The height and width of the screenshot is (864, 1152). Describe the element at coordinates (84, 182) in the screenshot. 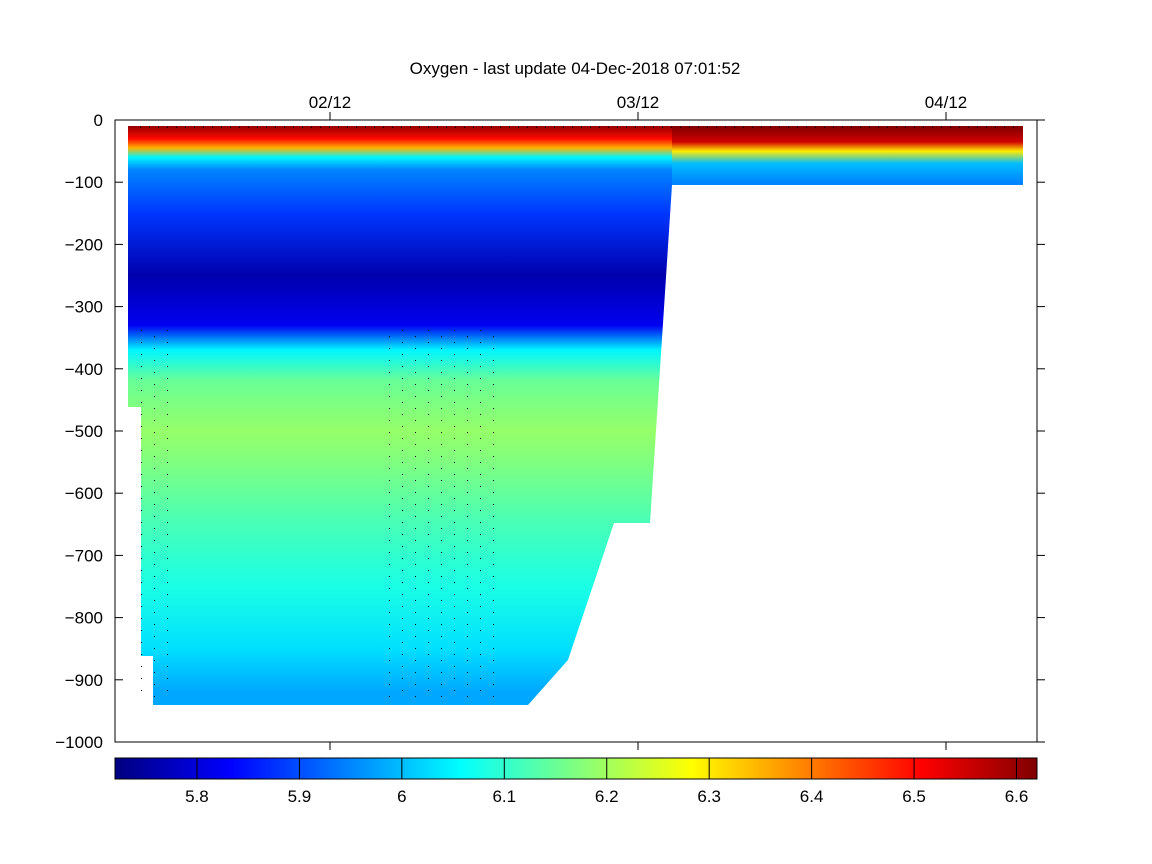

I see `y-tick-label: −100` at that location.